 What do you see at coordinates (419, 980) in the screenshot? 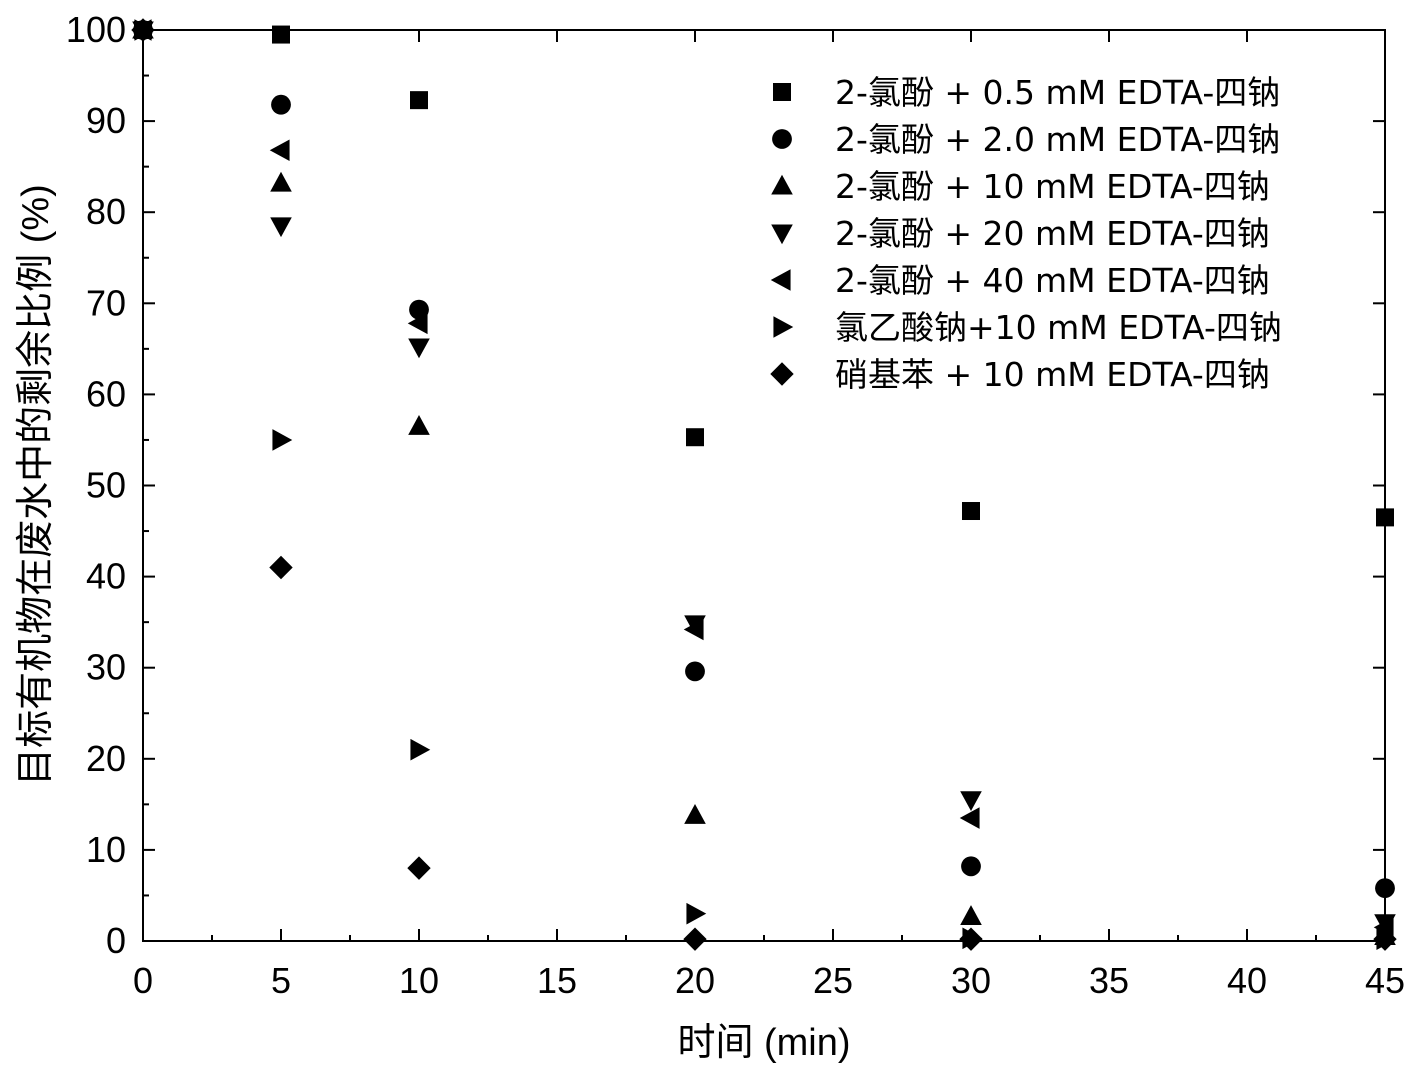
I see `x-tick-label: 10` at bounding box center [419, 980].